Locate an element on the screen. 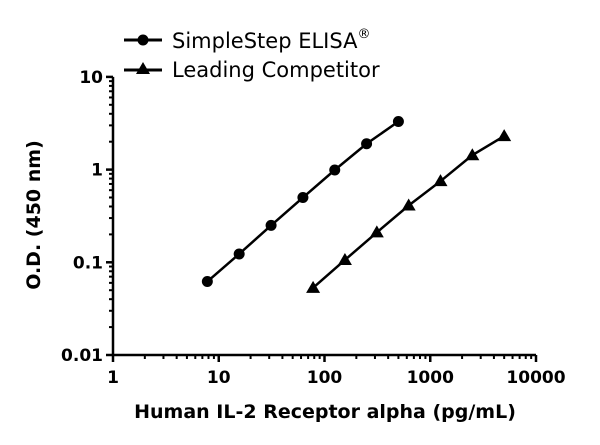 The height and width of the screenshot is (445, 600). legend-label-competitor: Leading Competitor is located at coordinates (276, 70).